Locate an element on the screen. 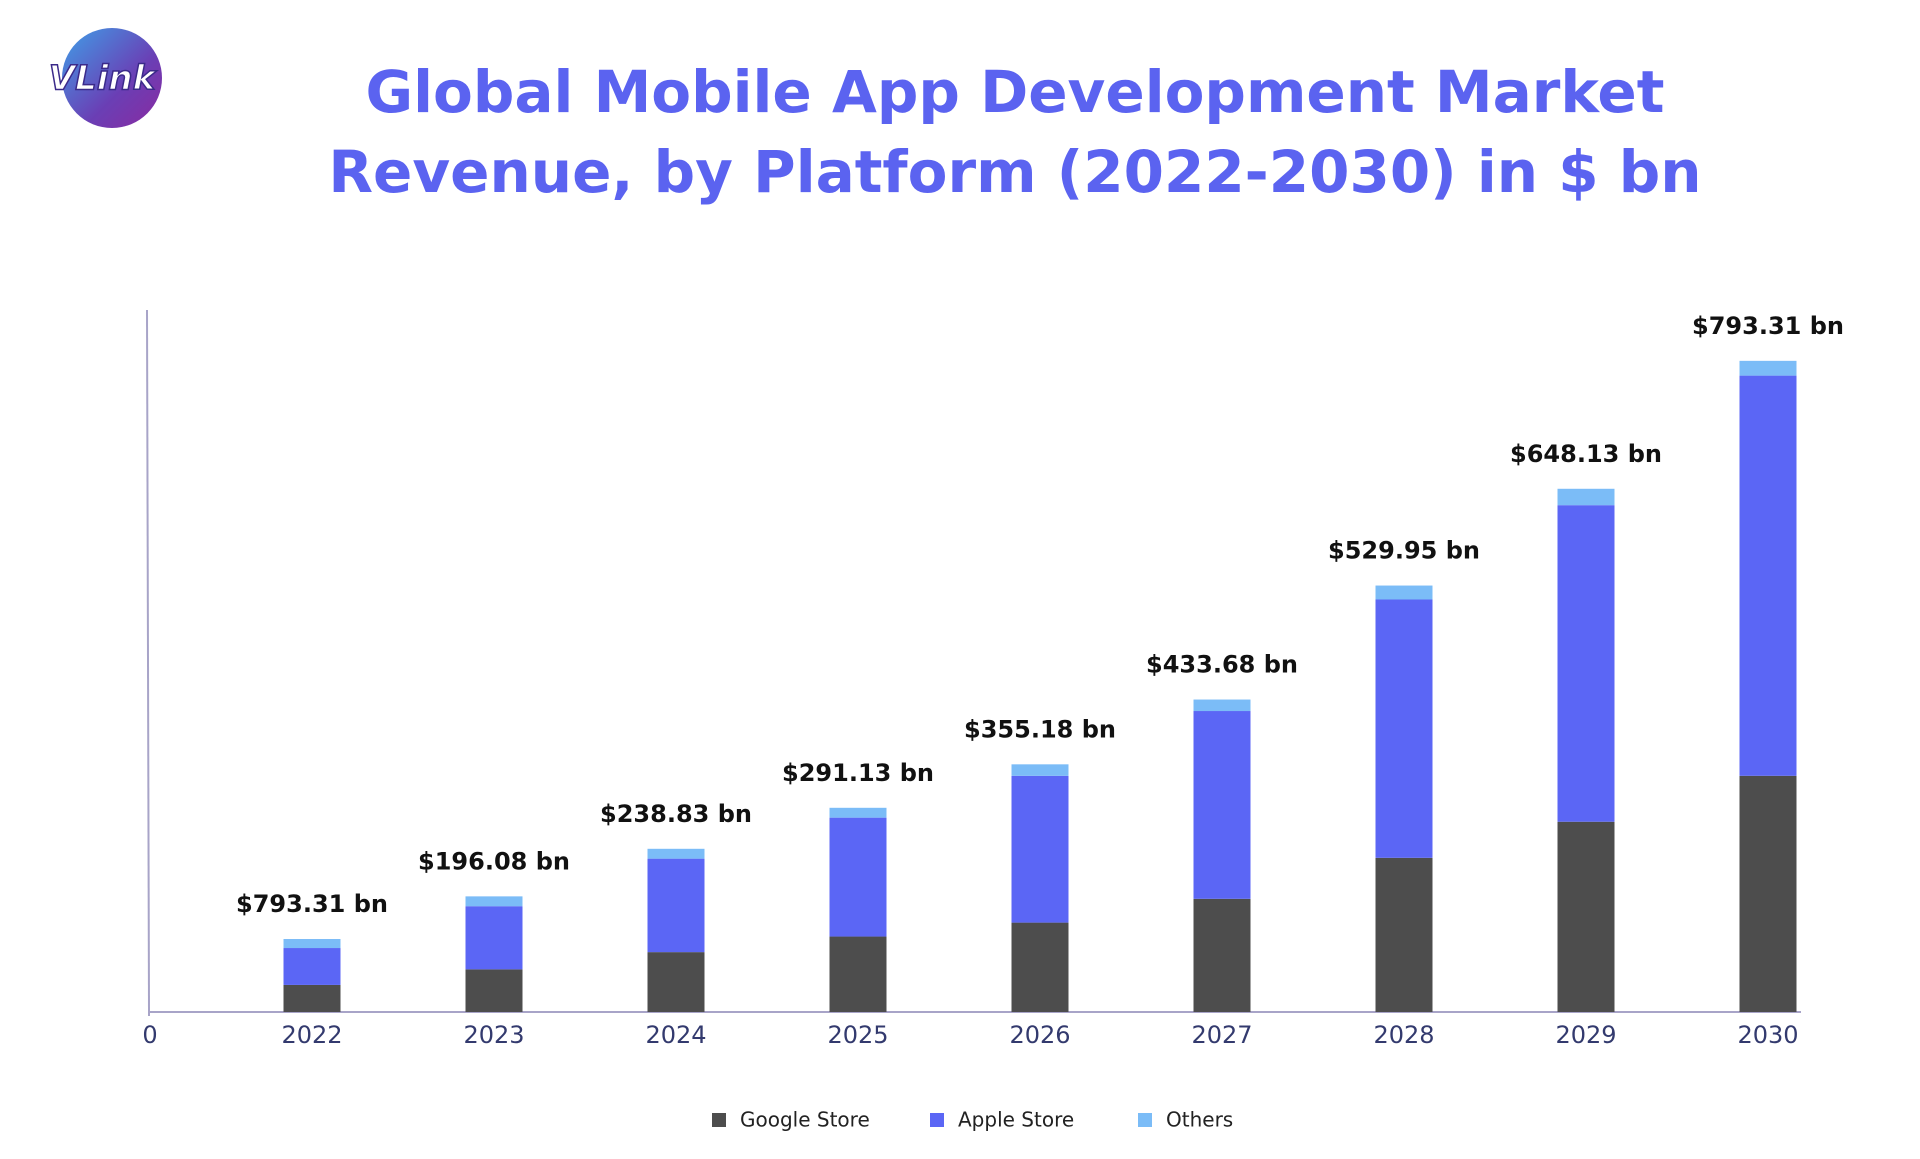  x-tick-label: 2023 is located at coordinates (493, 1035).